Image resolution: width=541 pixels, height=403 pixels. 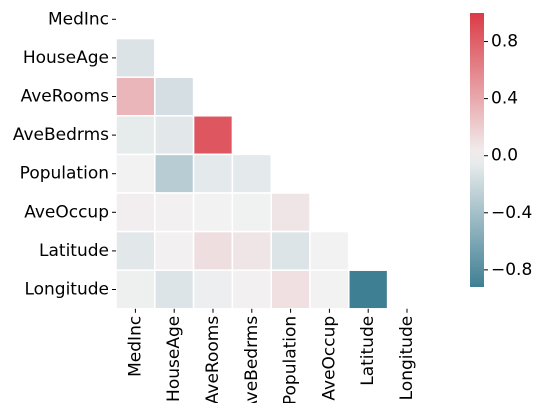 I want to click on row-tick-label: Latitude, so click(x=74, y=251).